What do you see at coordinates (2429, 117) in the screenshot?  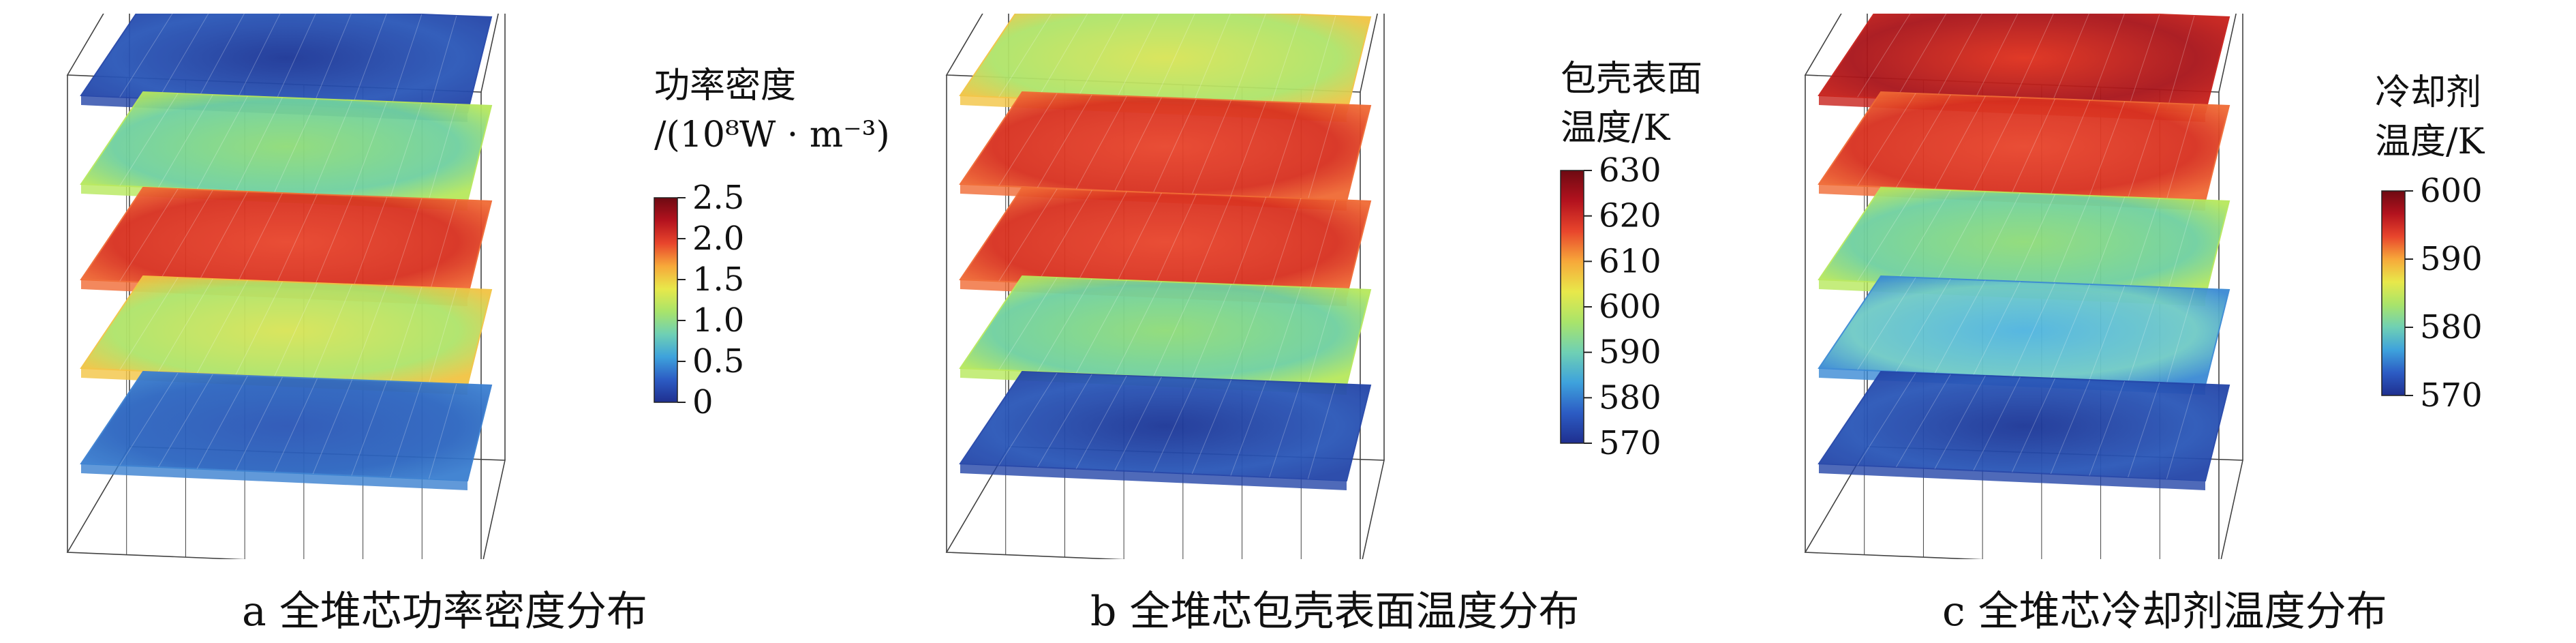 I see `colorbar-title-c: 冷却剂 温度/K` at bounding box center [2429, 117].